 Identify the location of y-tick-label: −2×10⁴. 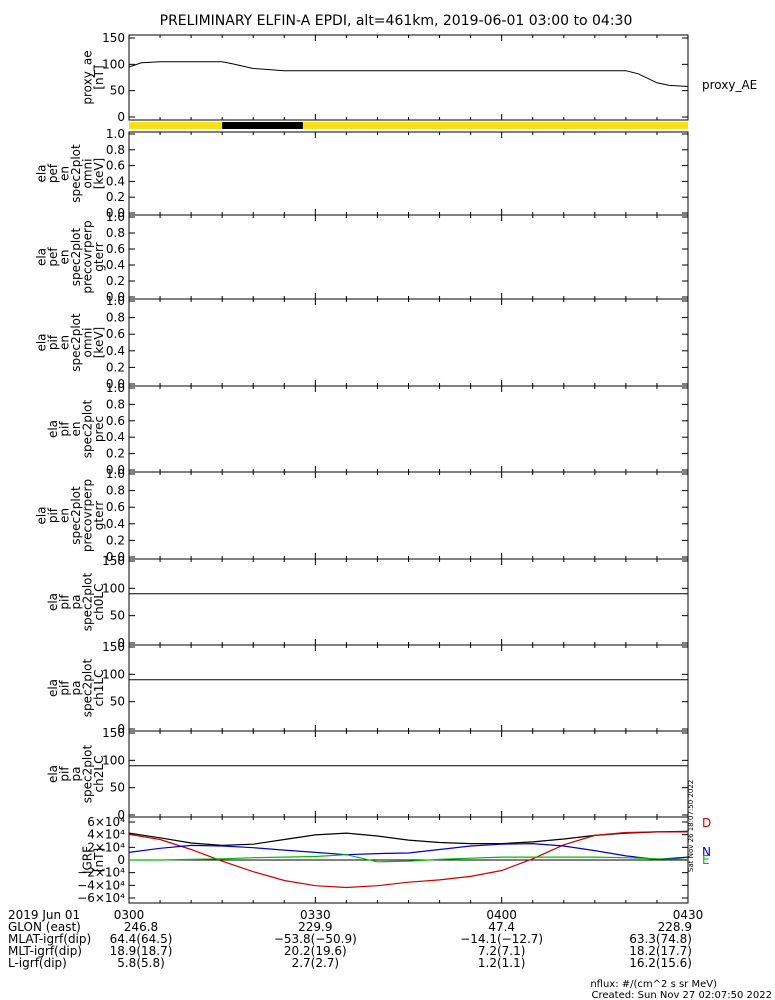
(101, 873).